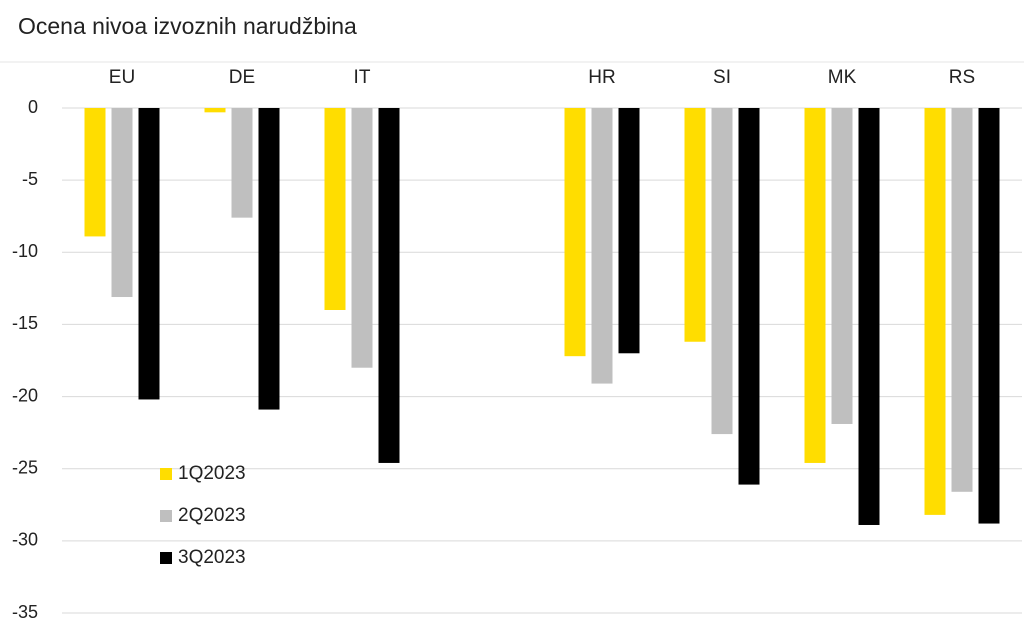 The width and height of the screenshot is (1024, 637). I want to click on chart-title: Ocena nivoa izvoznih narudžbina, so click(187, 26).